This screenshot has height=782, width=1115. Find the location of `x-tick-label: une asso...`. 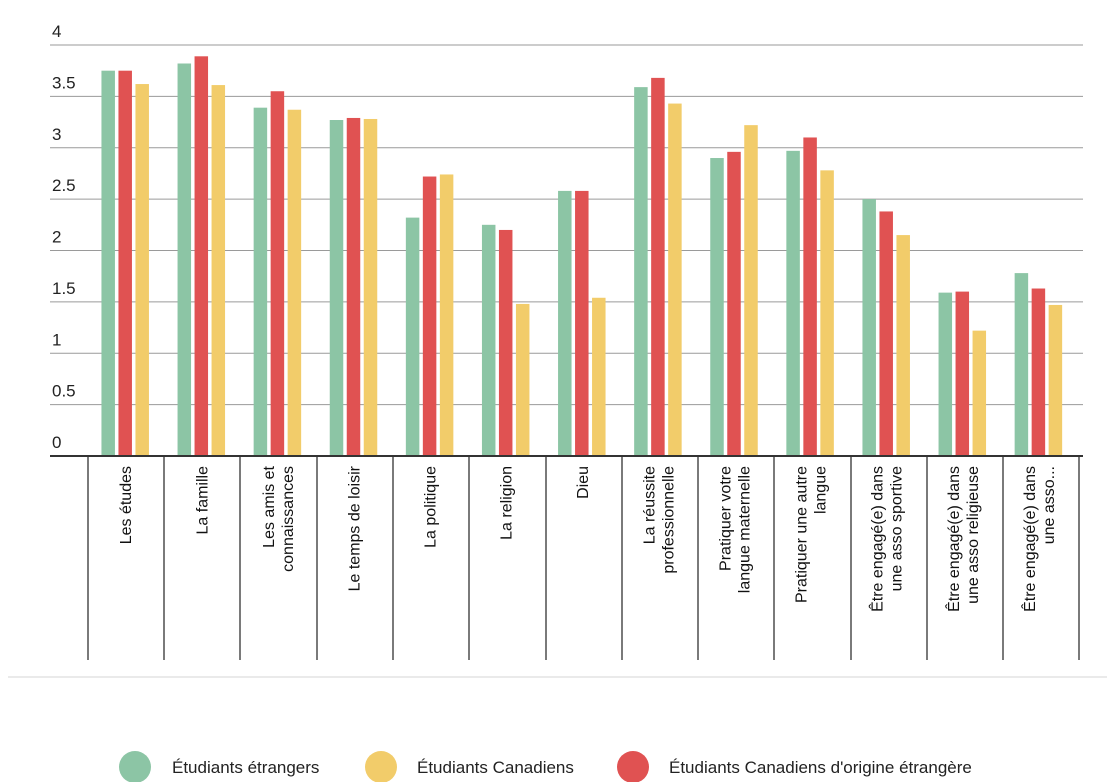

x-tick-label: une asso... is located at coordinates (1049, 505).